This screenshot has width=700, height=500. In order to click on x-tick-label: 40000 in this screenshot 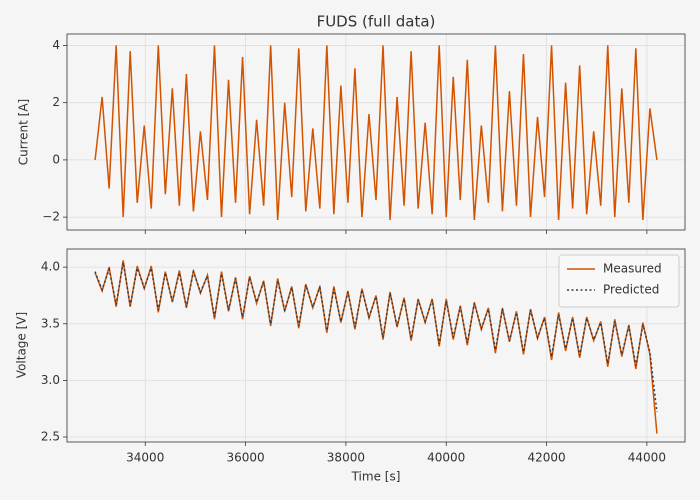, I will do `click(446, 458)`.